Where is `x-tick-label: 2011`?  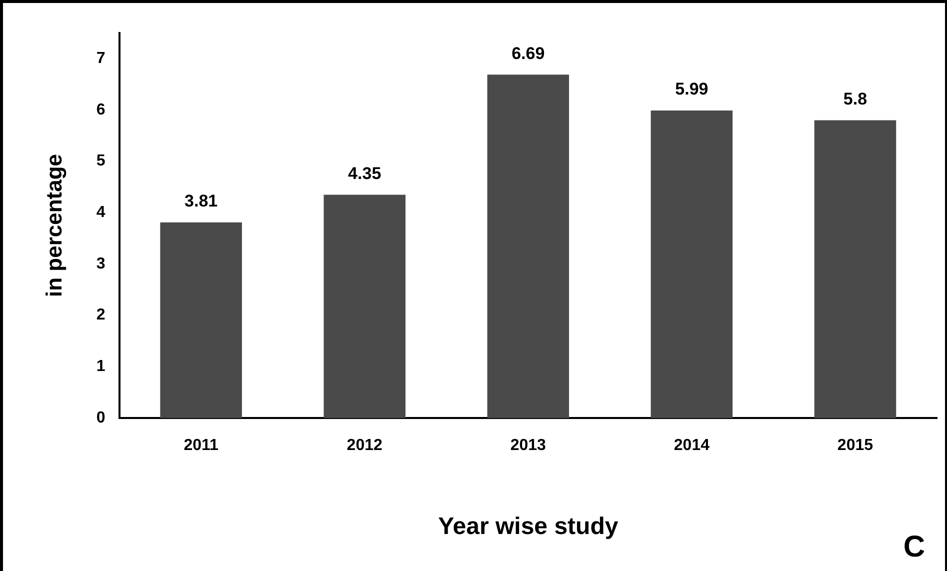
x-tick-label: 2011 is located at coordinates (201, 445).